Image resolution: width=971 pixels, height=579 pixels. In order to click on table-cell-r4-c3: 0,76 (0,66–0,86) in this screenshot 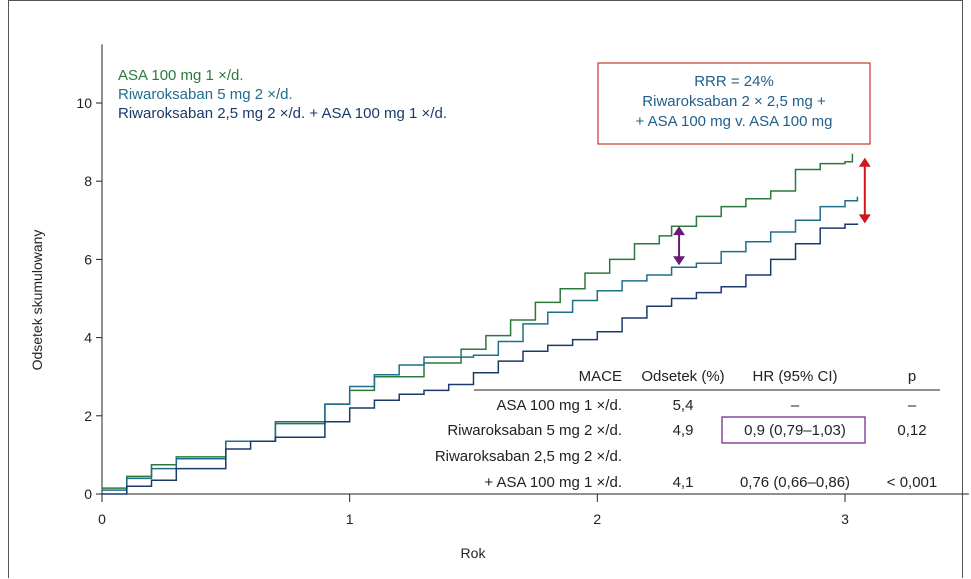, I will do `click(795, 482)`.